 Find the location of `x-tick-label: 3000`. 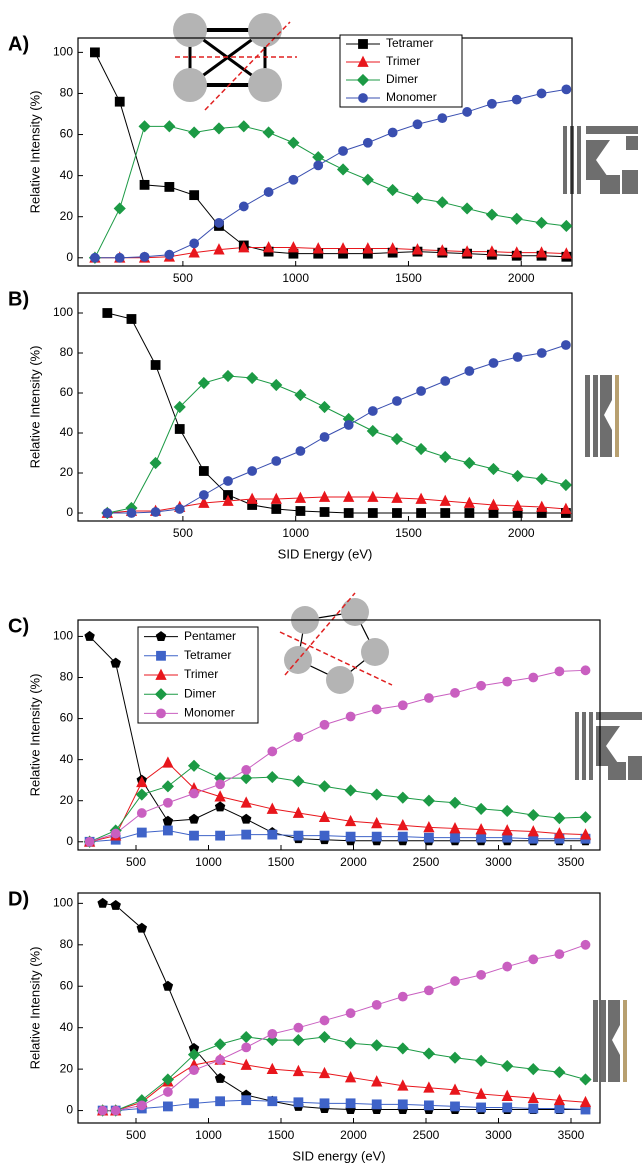

x-tick-label: 3000 is located at coordinates (498, 1135).